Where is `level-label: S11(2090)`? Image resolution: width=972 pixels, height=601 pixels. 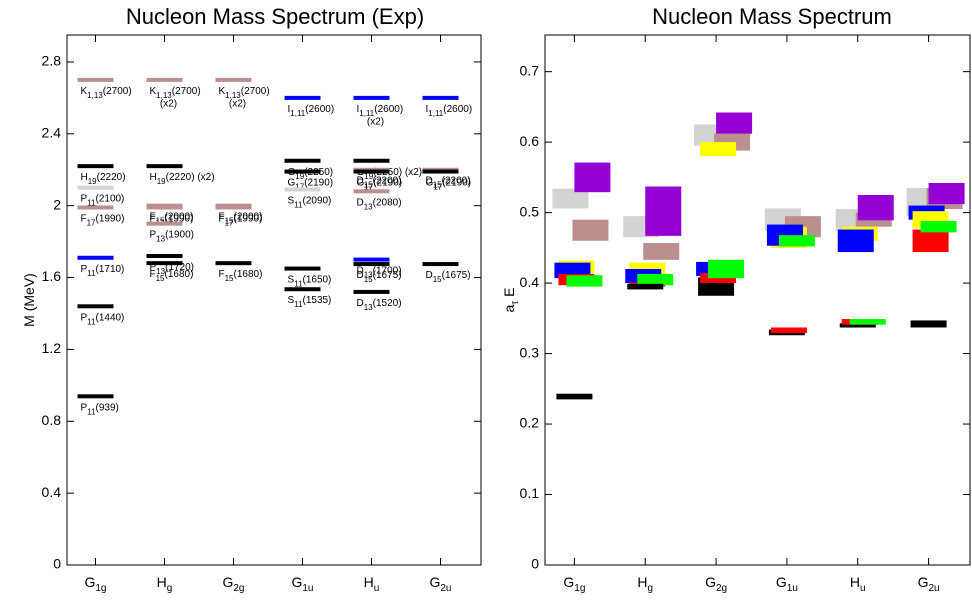
level-label: S11(2090) is located at coordinates (310, 202).